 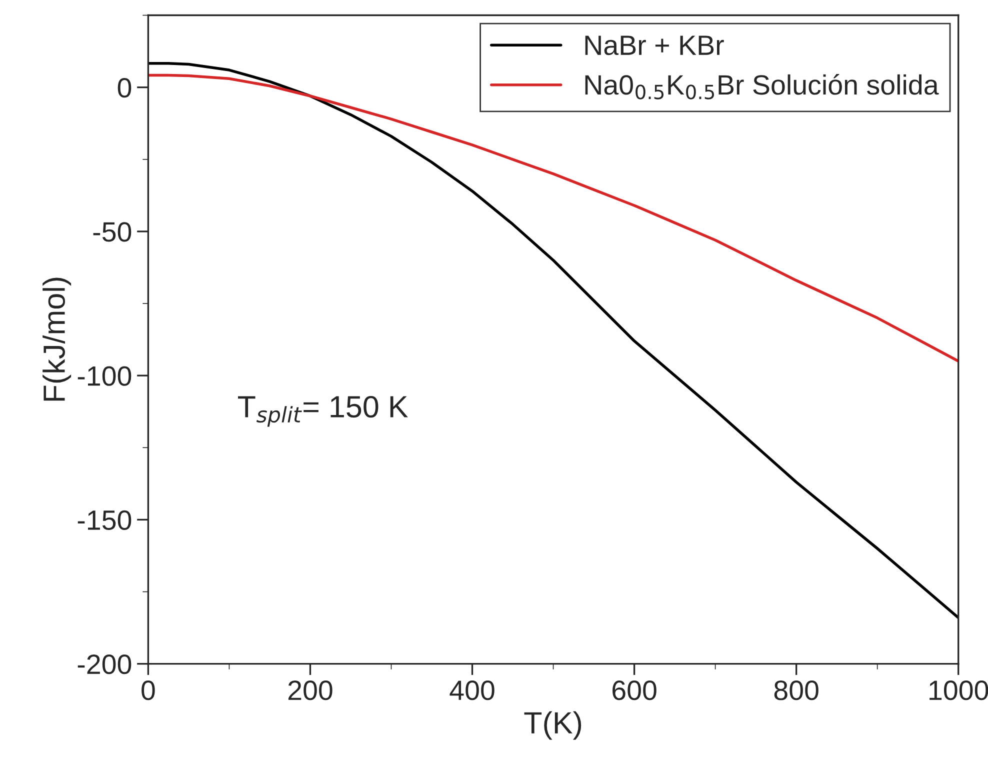 I want to click on legend-label: NaBr + KBr, so click(x=654, y=46).